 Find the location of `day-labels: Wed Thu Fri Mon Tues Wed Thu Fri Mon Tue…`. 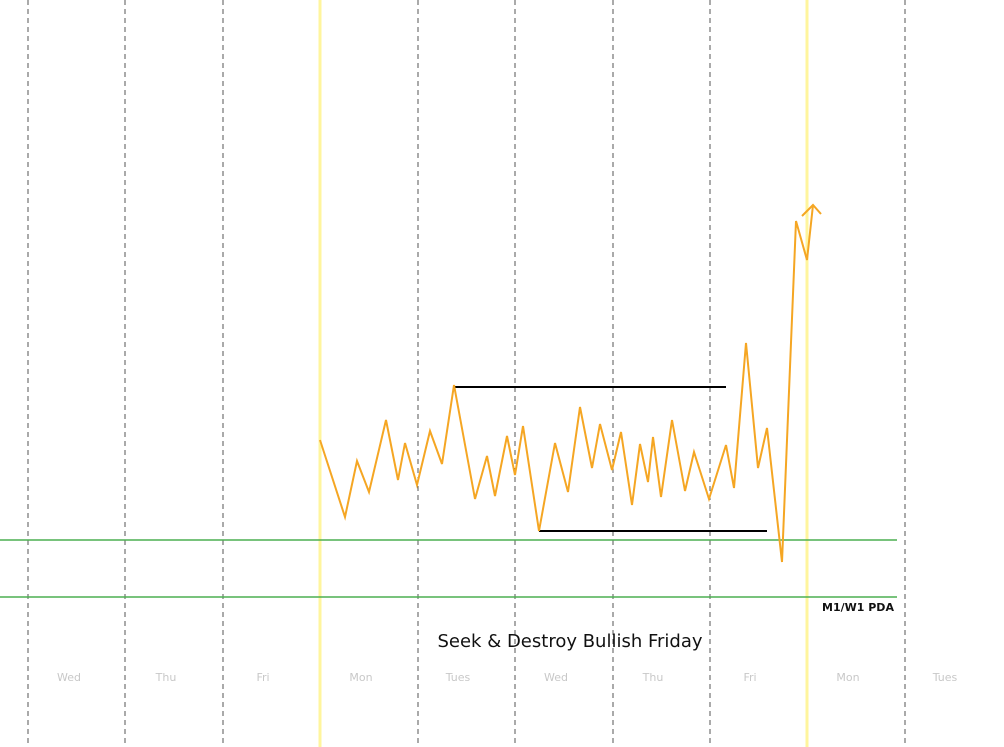

day-labels: Wed Thu Fri Mon Tues Wed Thu Fri Mon Tue… is located at coordinates (507, 677).